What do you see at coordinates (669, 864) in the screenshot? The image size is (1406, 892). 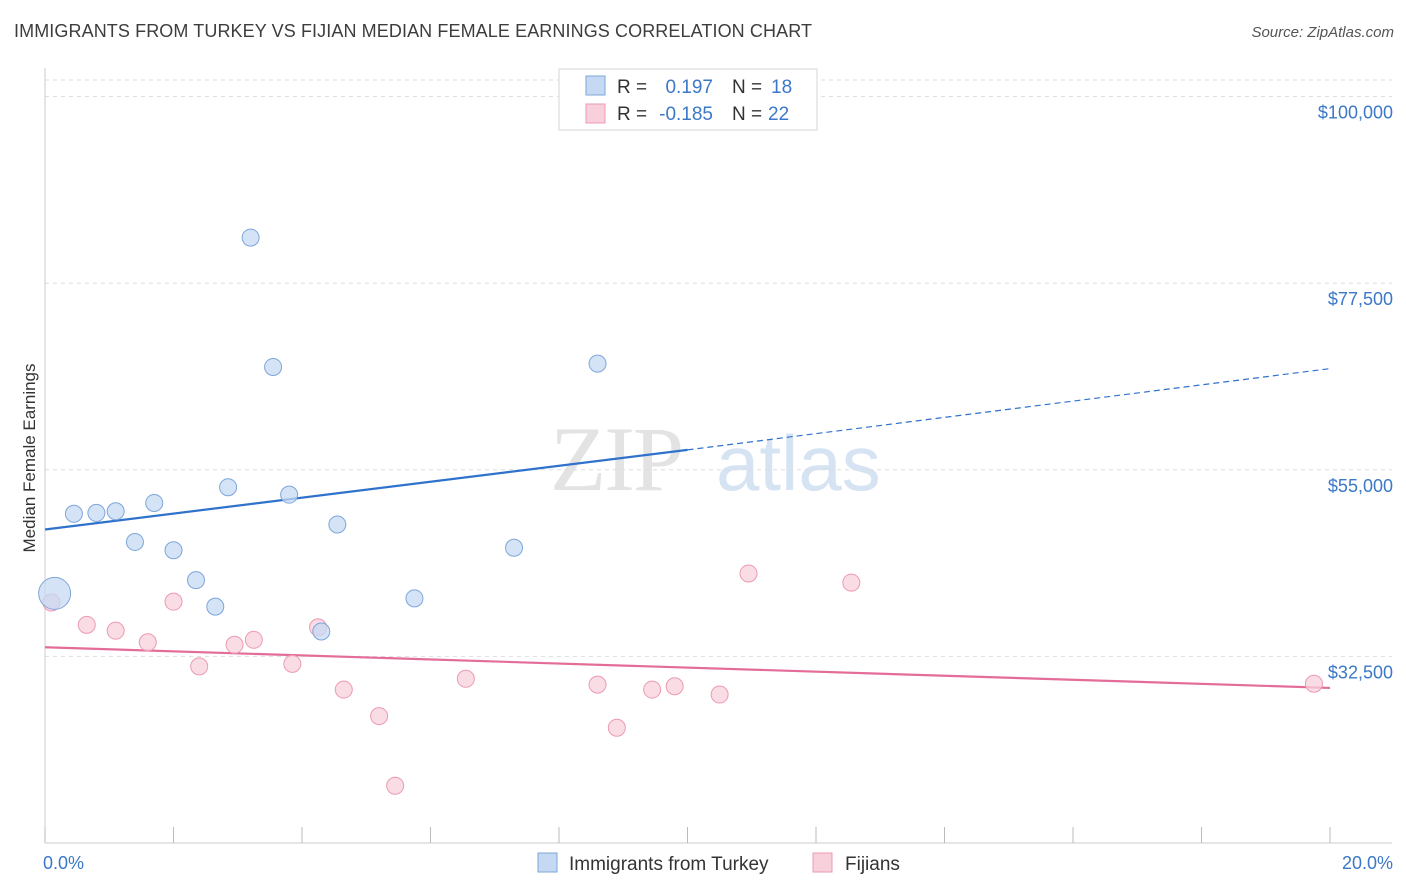 I see `series-name-turkey: Immigrants from Turkey` at bounding box center [669, 864].